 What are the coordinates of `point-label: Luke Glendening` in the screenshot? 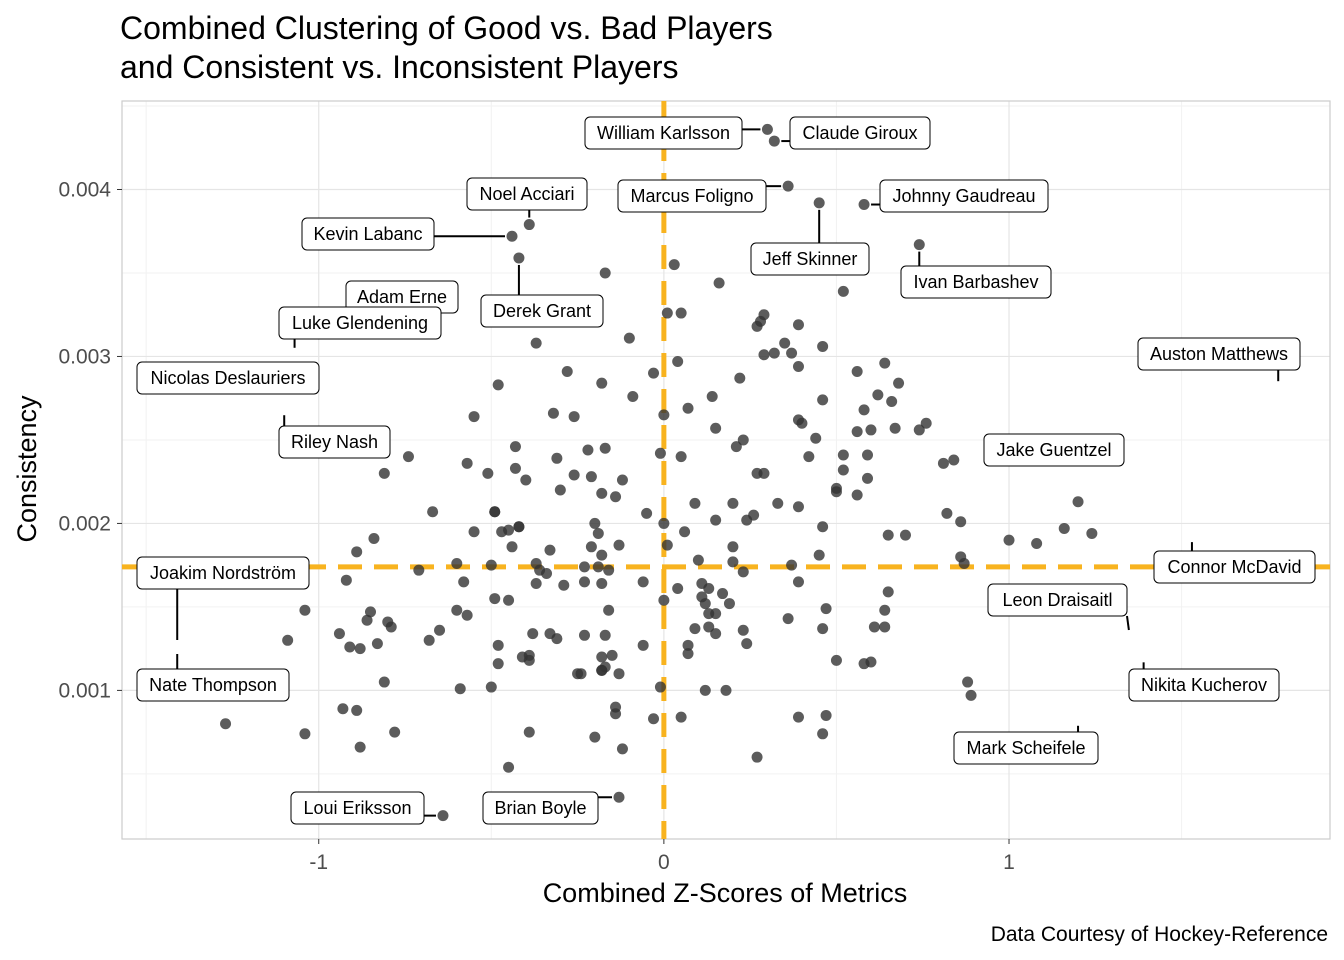 It's located at (360, 323).